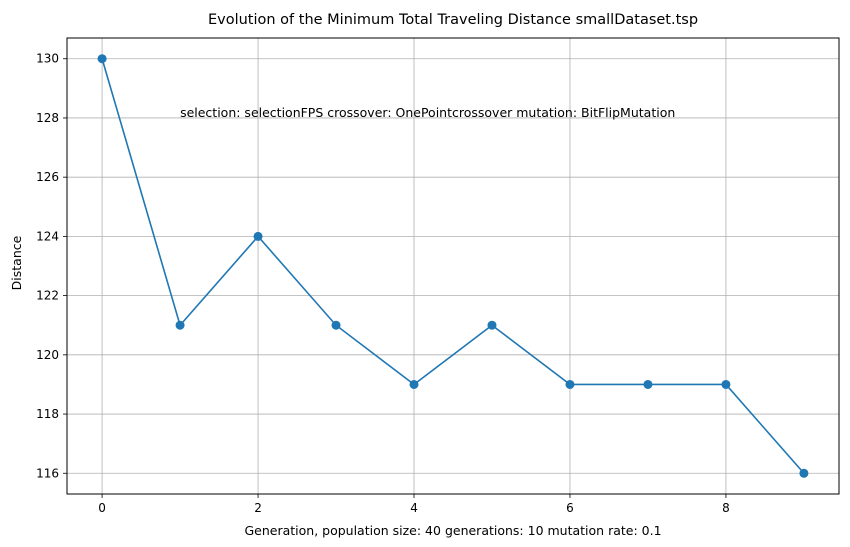 This screenshot has height=547, width=850. Describe the element at coordinates (102, 508) in the screenshot. I see `x-tick-label: 0` at that location.